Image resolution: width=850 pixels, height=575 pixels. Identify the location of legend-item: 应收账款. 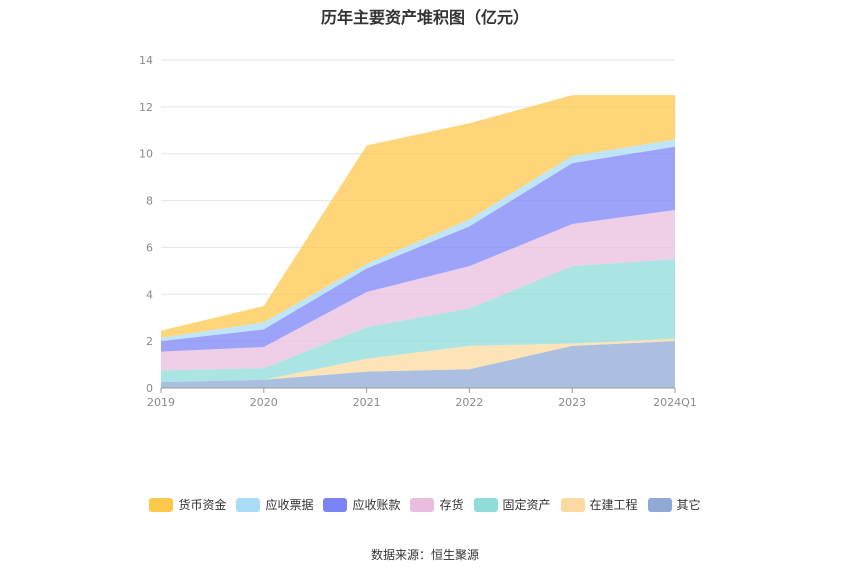
(361, 504).